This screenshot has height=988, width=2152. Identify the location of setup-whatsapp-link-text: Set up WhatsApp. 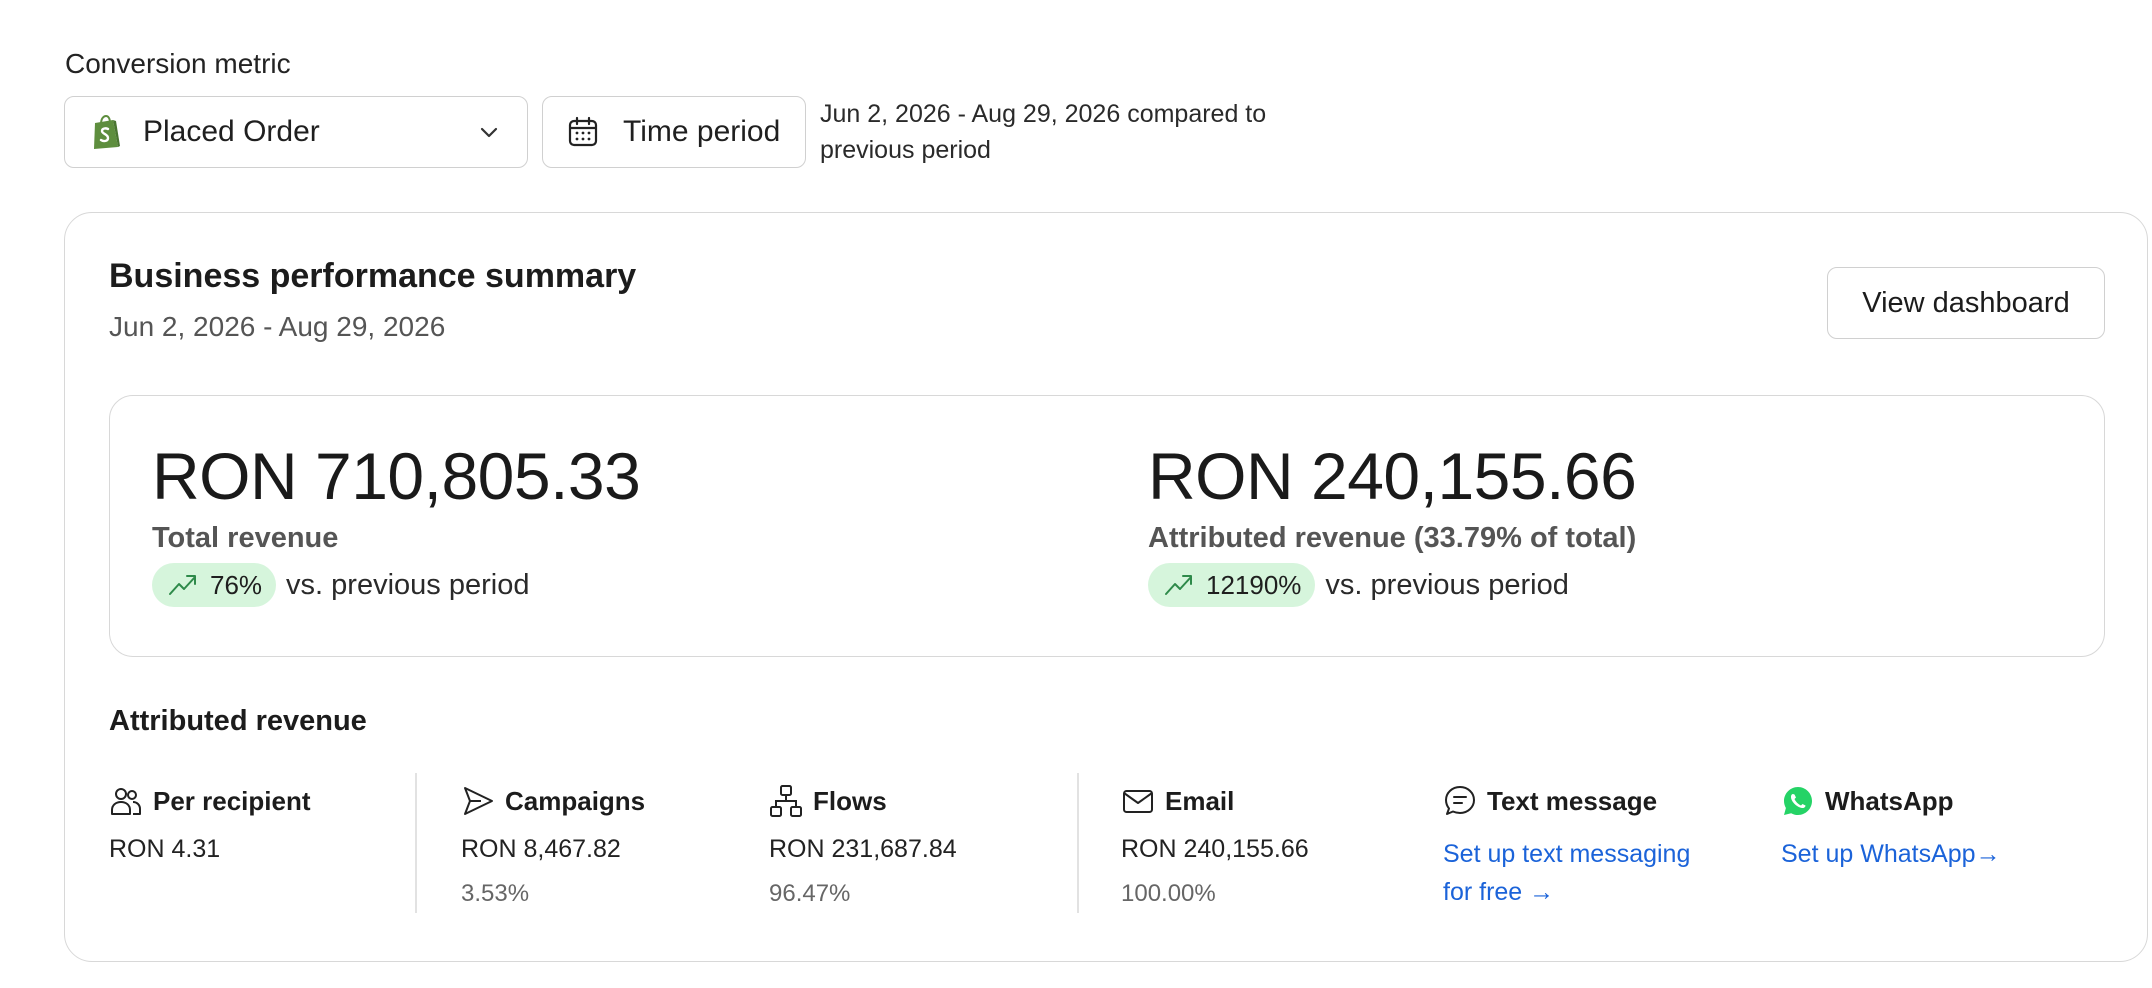
(1878, 854).